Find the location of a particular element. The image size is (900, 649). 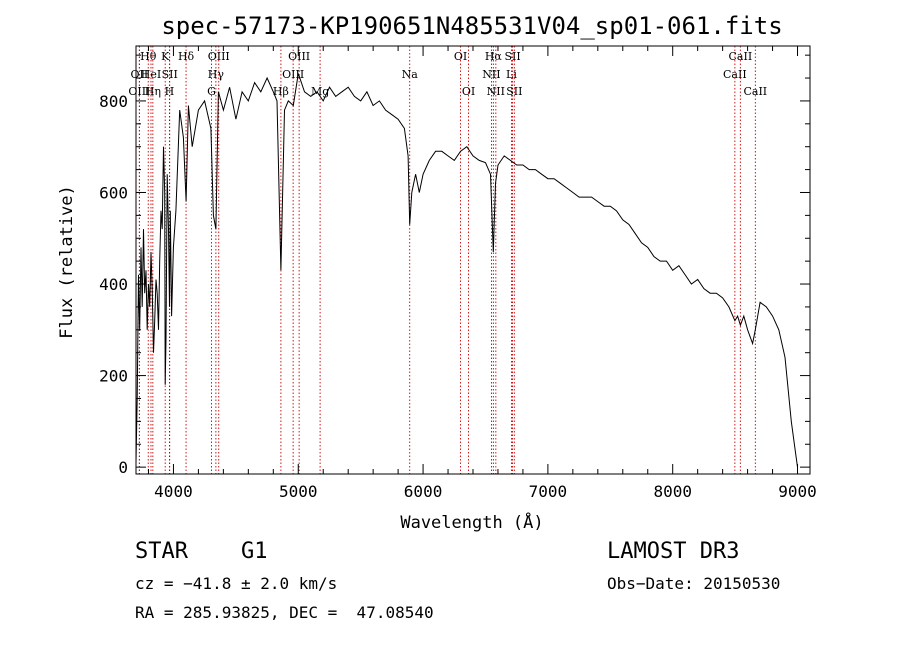

y-tick-label: 400 is located at coordinates (113, 284).